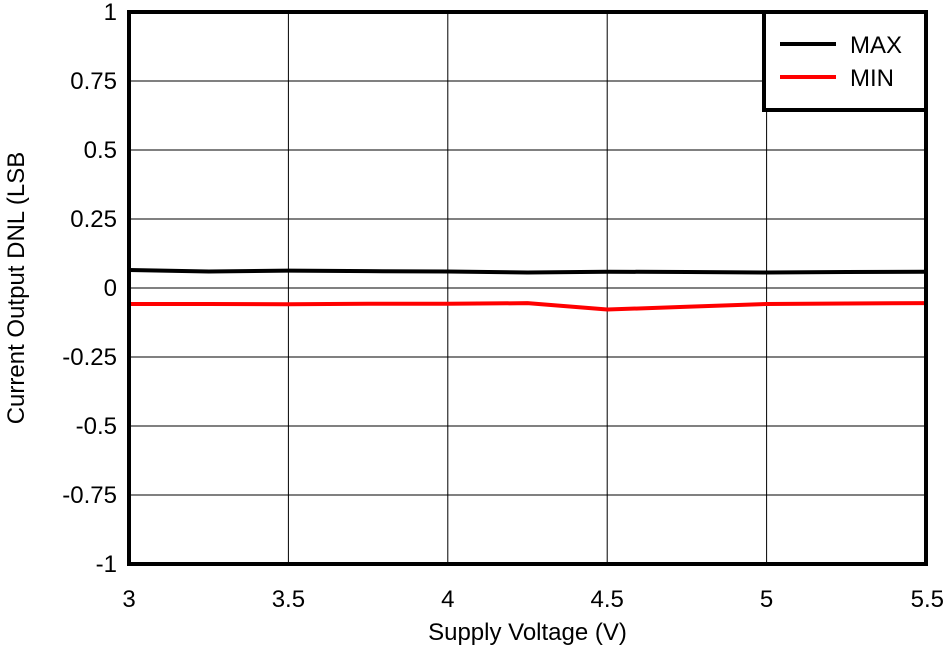 The height and width of the screenshot is (645, 945). What do you see at coordinates (100, 150) in the screenshot?
I see `y-tick-label: 0.5` at bounding box center [100, 150].